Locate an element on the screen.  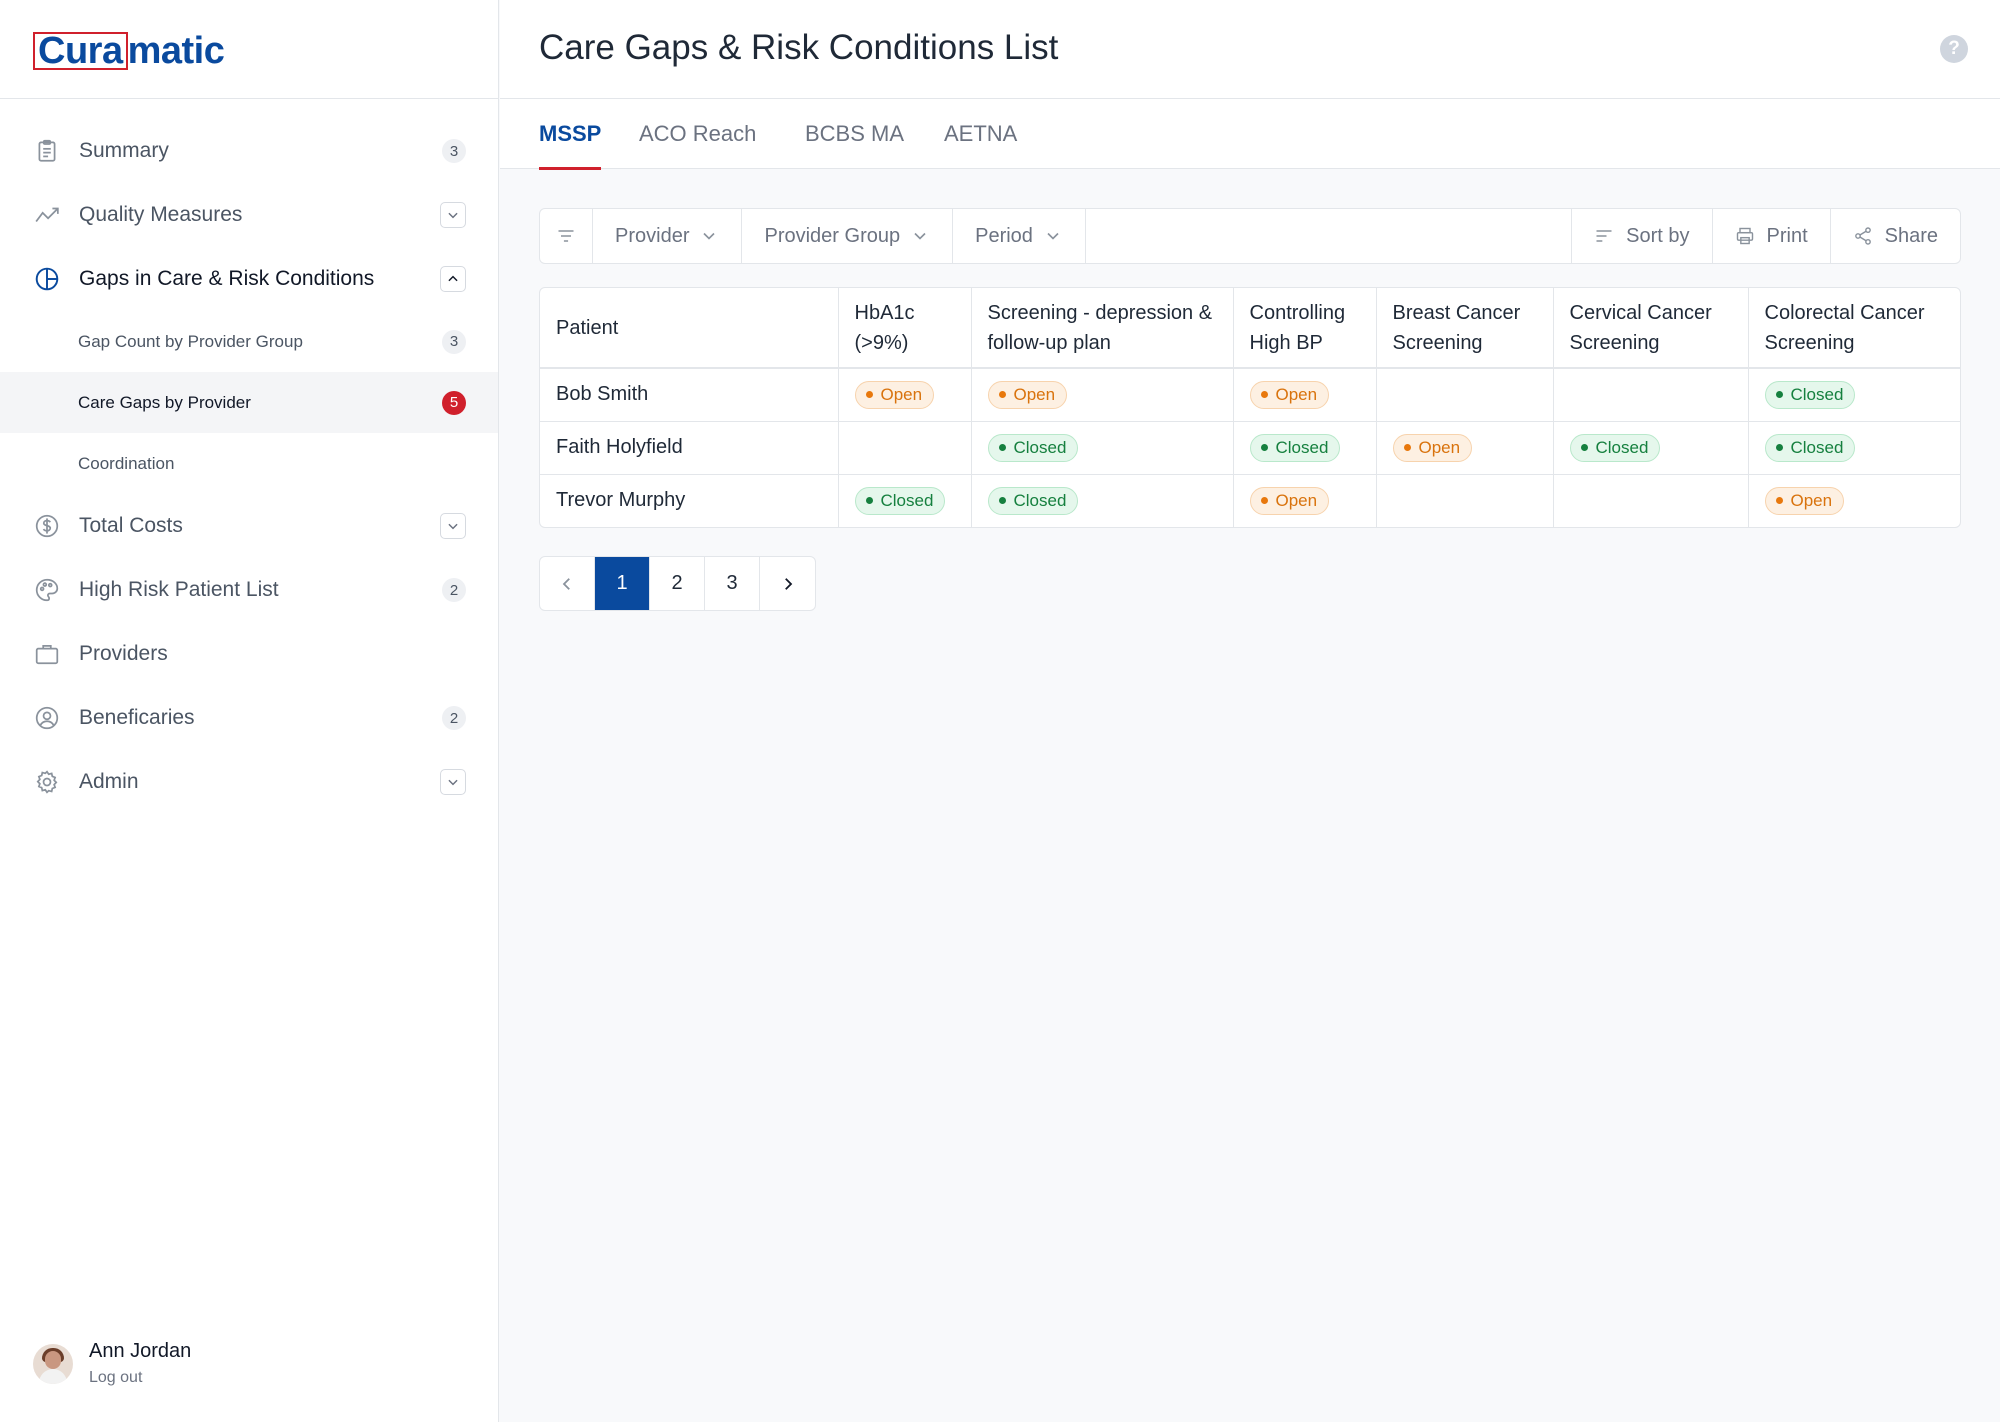
chevron-right-icon is located at coordinates (788, 584).